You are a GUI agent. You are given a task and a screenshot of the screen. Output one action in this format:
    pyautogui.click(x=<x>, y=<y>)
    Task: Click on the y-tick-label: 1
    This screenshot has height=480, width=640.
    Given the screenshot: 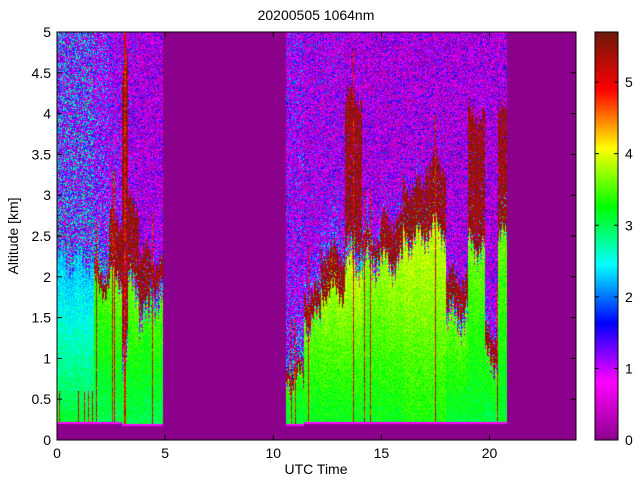 What is the action you would take?
    pyautogui.click(x=47, y=358)
    